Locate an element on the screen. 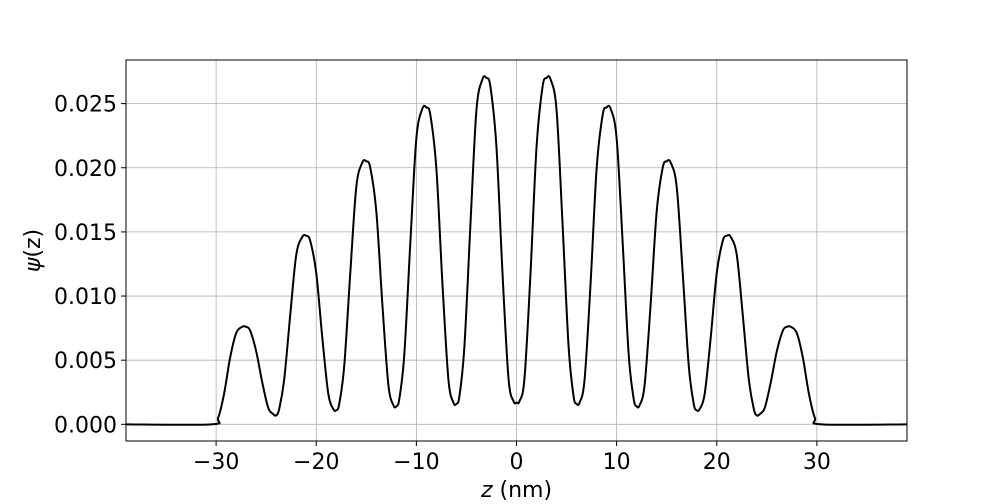 The image size is (1008, 504). y-tick-label: 0.015 is located at coordinates (85, 233).